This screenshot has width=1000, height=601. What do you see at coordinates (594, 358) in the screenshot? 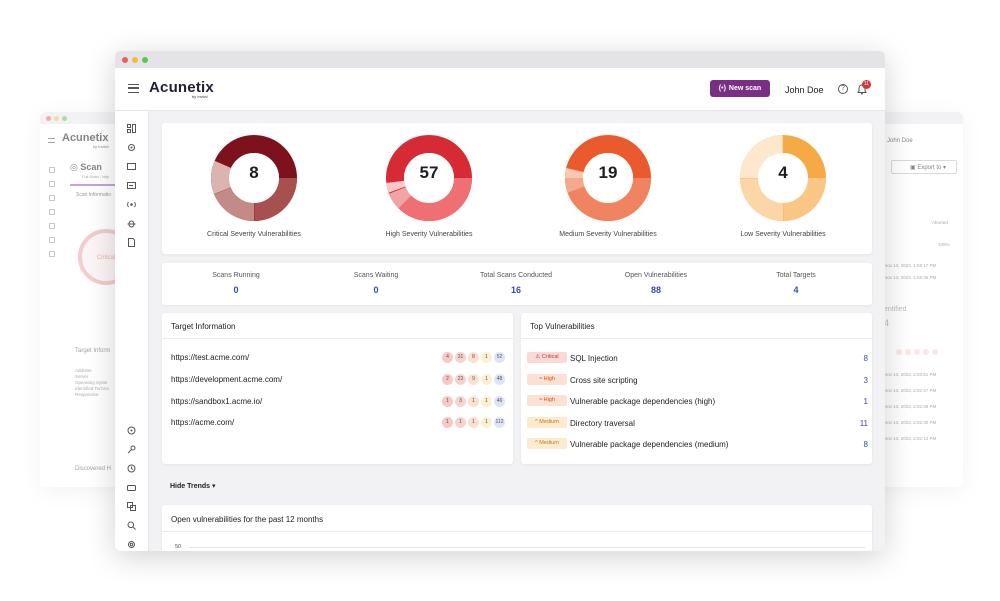
I see `vulnerability-name: SQL Injection` at bounding box center [594, 358].